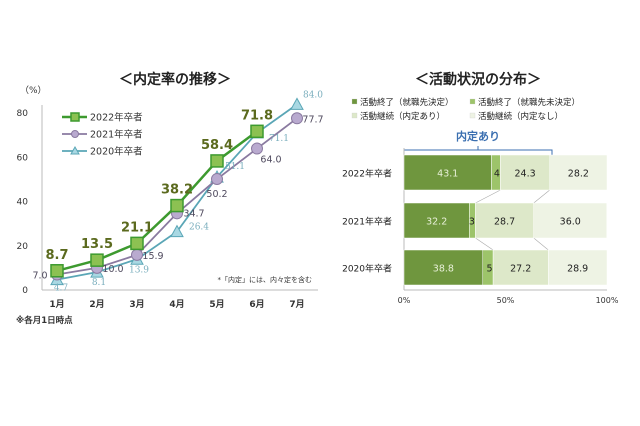 The height and width of the screenshot is (426, 640). What do you see at coordinates (33, 90) in the screenshot?
I see `y-axis-unit: （%）` at bounding box center [33, 90].